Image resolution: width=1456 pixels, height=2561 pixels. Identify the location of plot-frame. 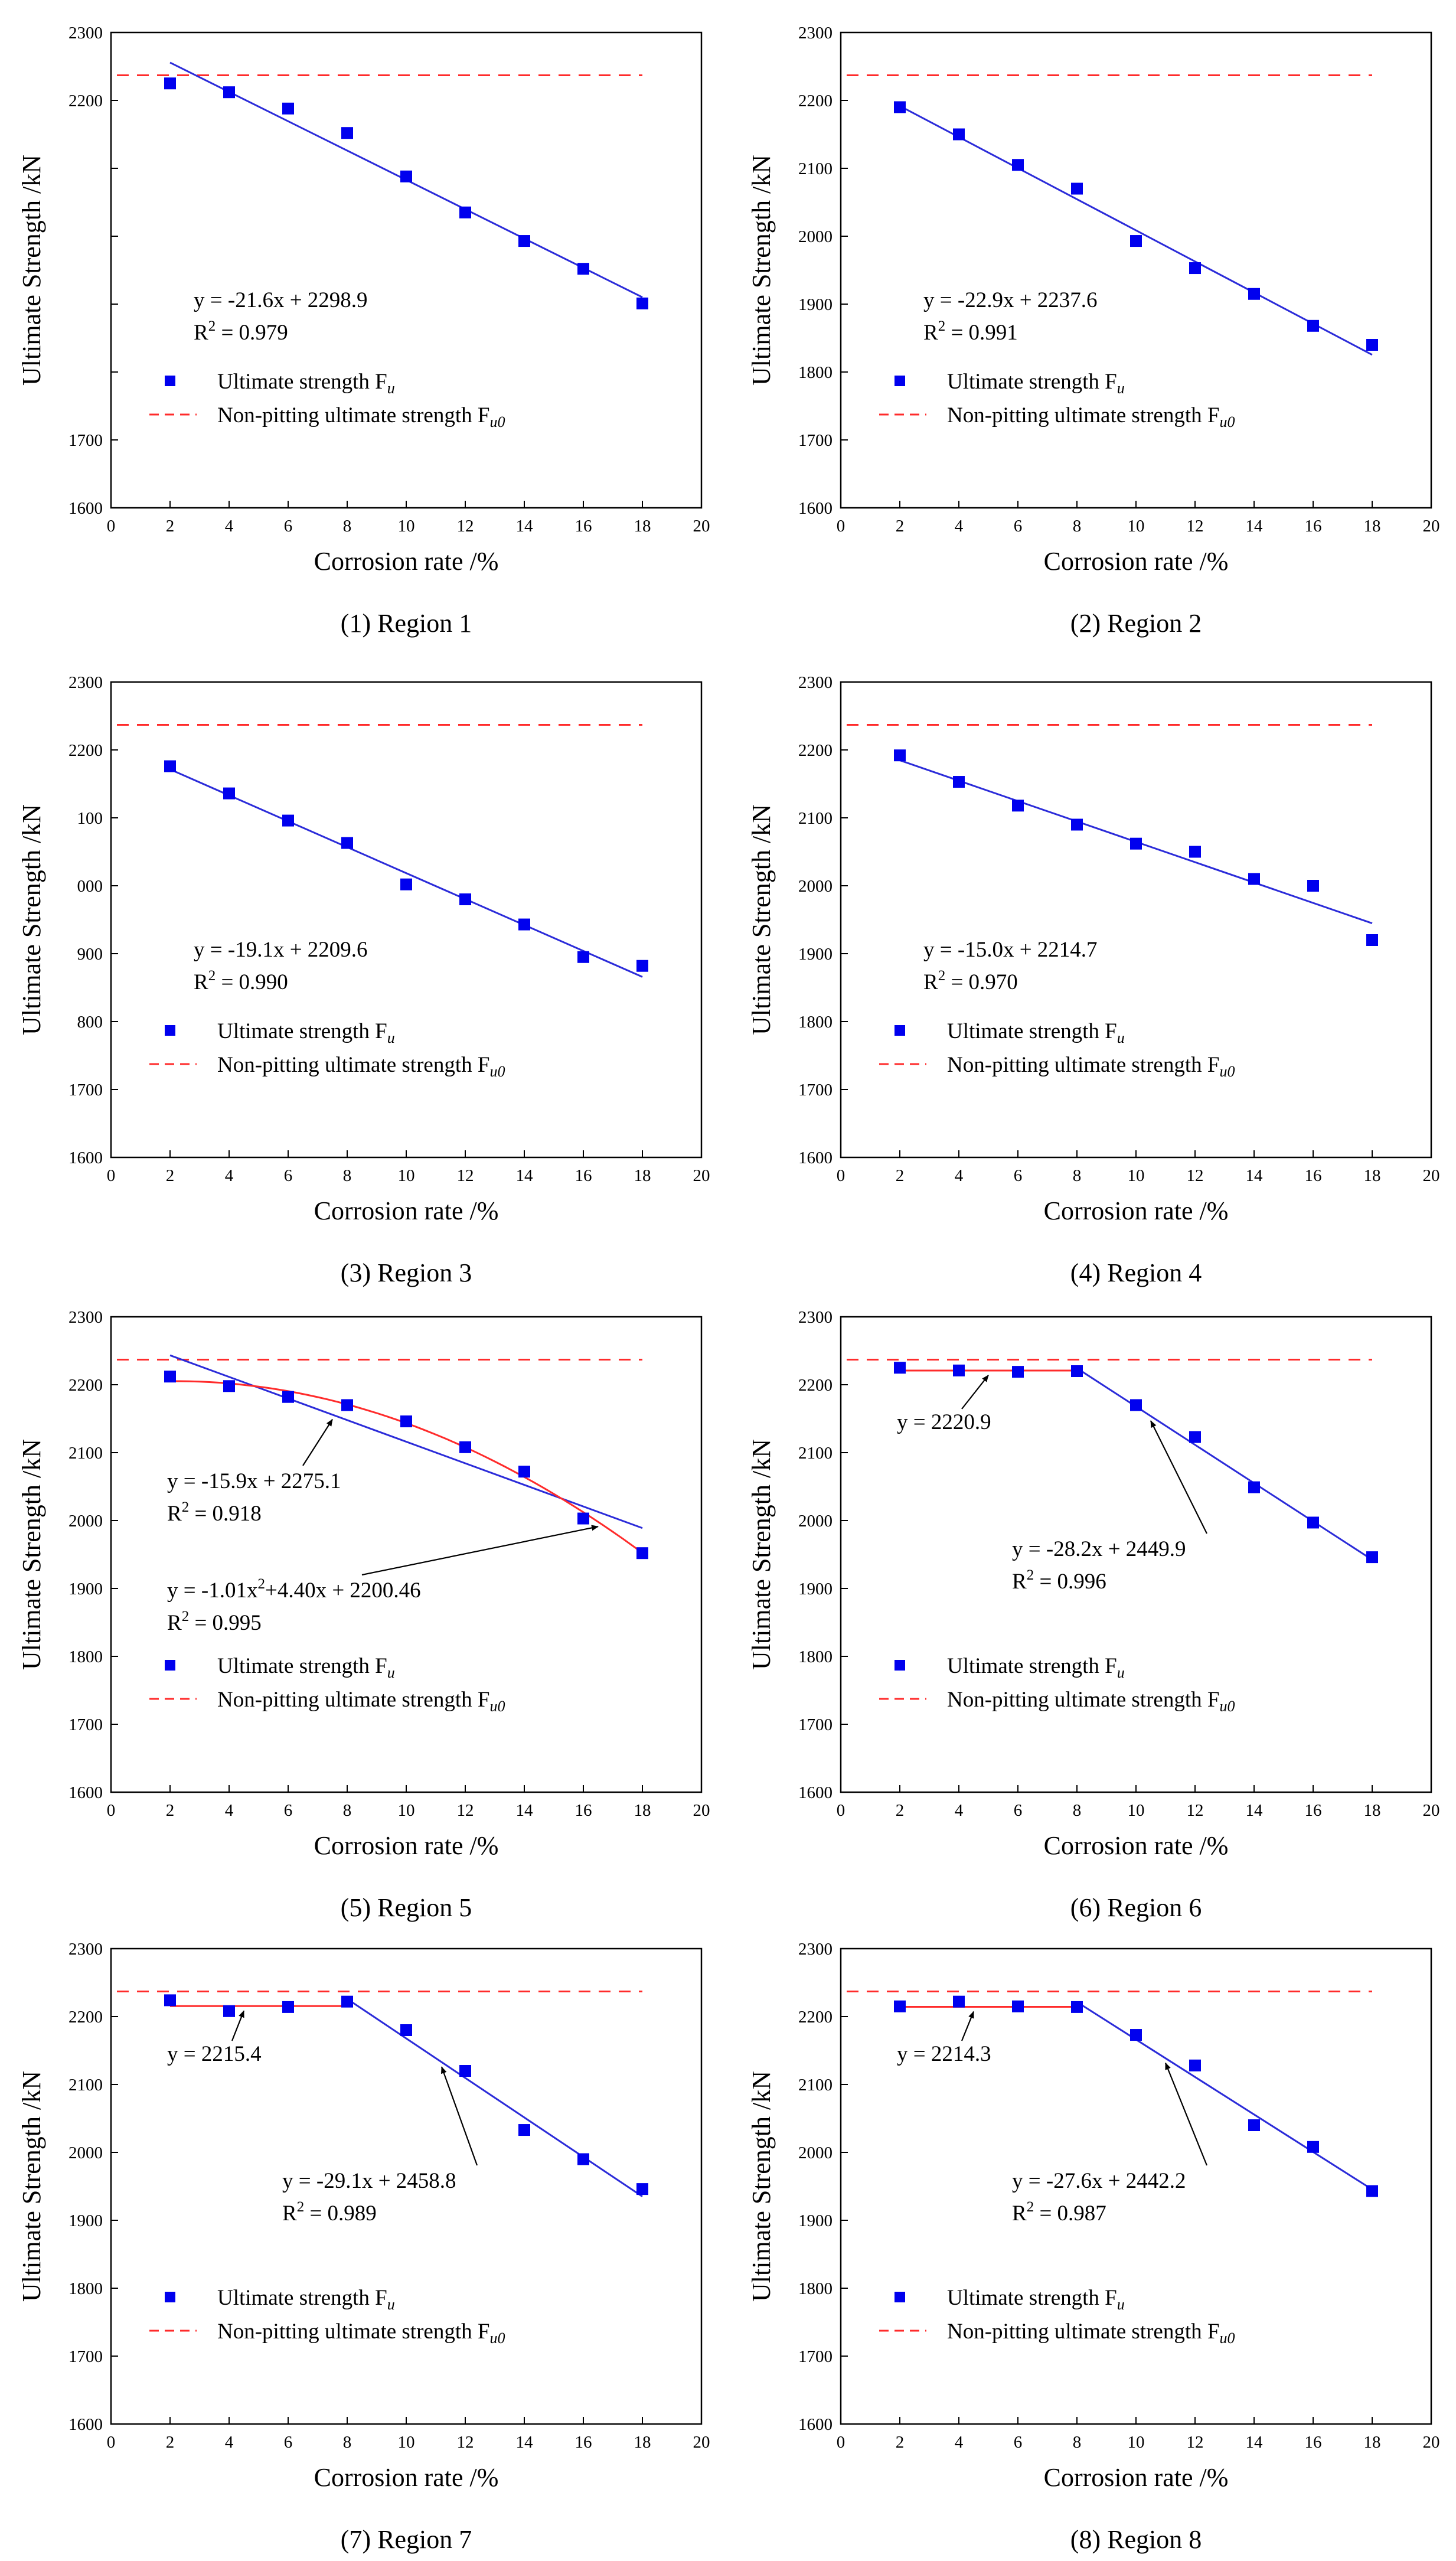
(1136, 270).